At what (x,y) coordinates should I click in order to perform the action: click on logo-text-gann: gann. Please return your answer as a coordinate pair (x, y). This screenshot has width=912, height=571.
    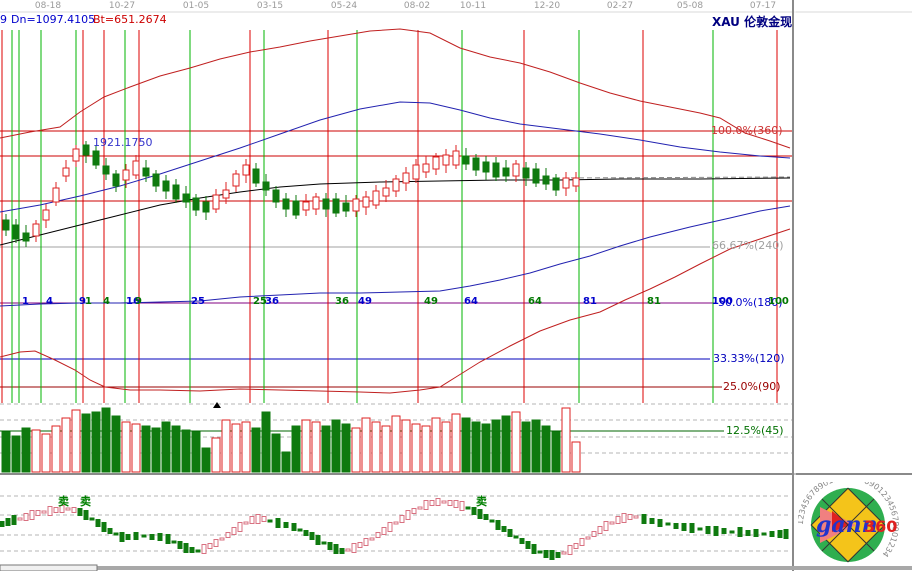
    Looking at the image, I should click on (847, 525).